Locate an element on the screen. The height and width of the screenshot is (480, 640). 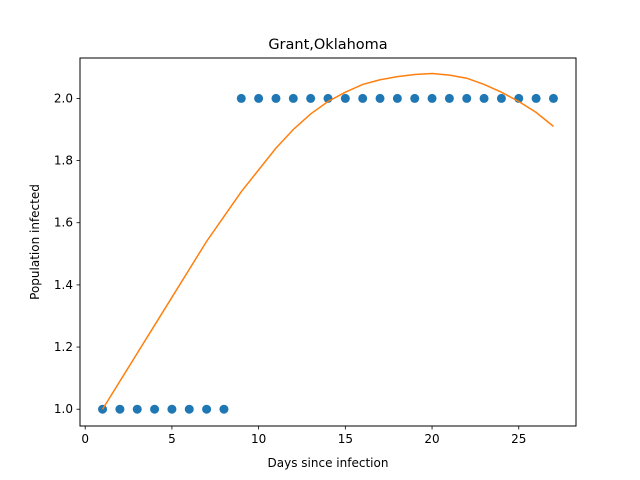
y-tick-label: 1.6 is located at coordinates (63, 223).